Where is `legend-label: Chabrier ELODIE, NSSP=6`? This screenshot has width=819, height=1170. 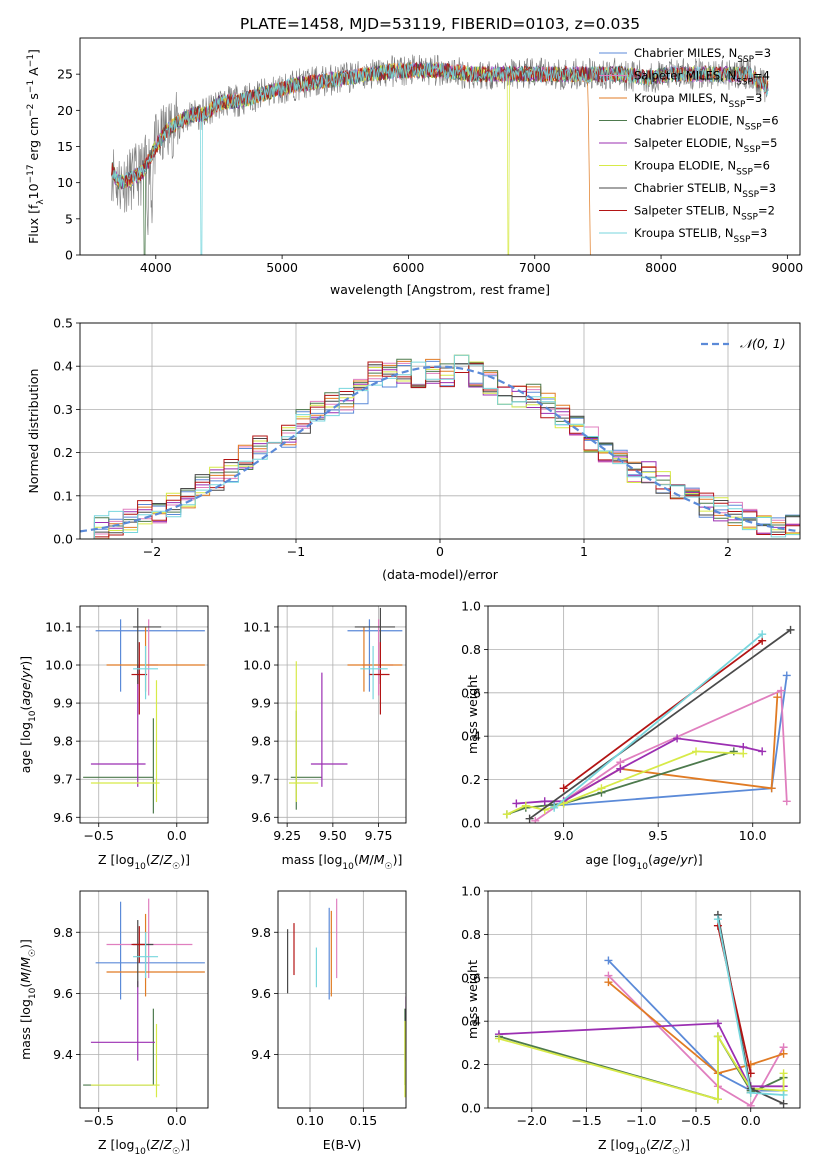
legend-label: Chabrier ELODIE, NSSP=6 is located at coordinates (706, 123).